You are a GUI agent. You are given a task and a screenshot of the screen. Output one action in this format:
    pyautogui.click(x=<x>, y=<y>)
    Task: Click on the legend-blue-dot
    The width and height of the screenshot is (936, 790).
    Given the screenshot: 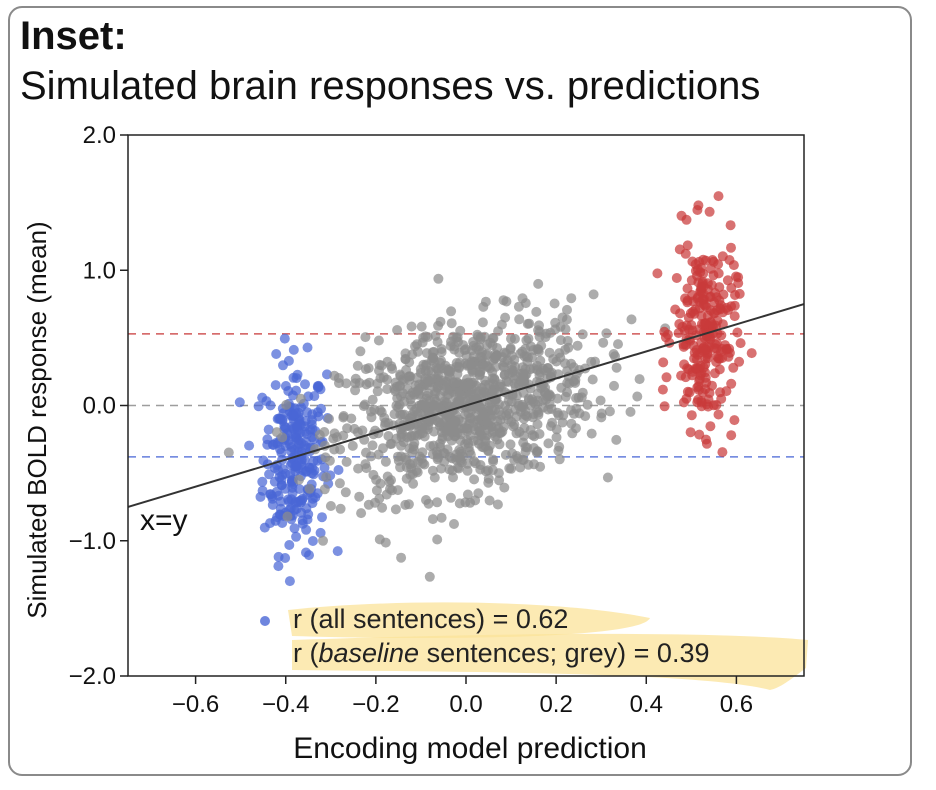 What is the action you would take?
    pyautogui.click(x=265, y=621)
    